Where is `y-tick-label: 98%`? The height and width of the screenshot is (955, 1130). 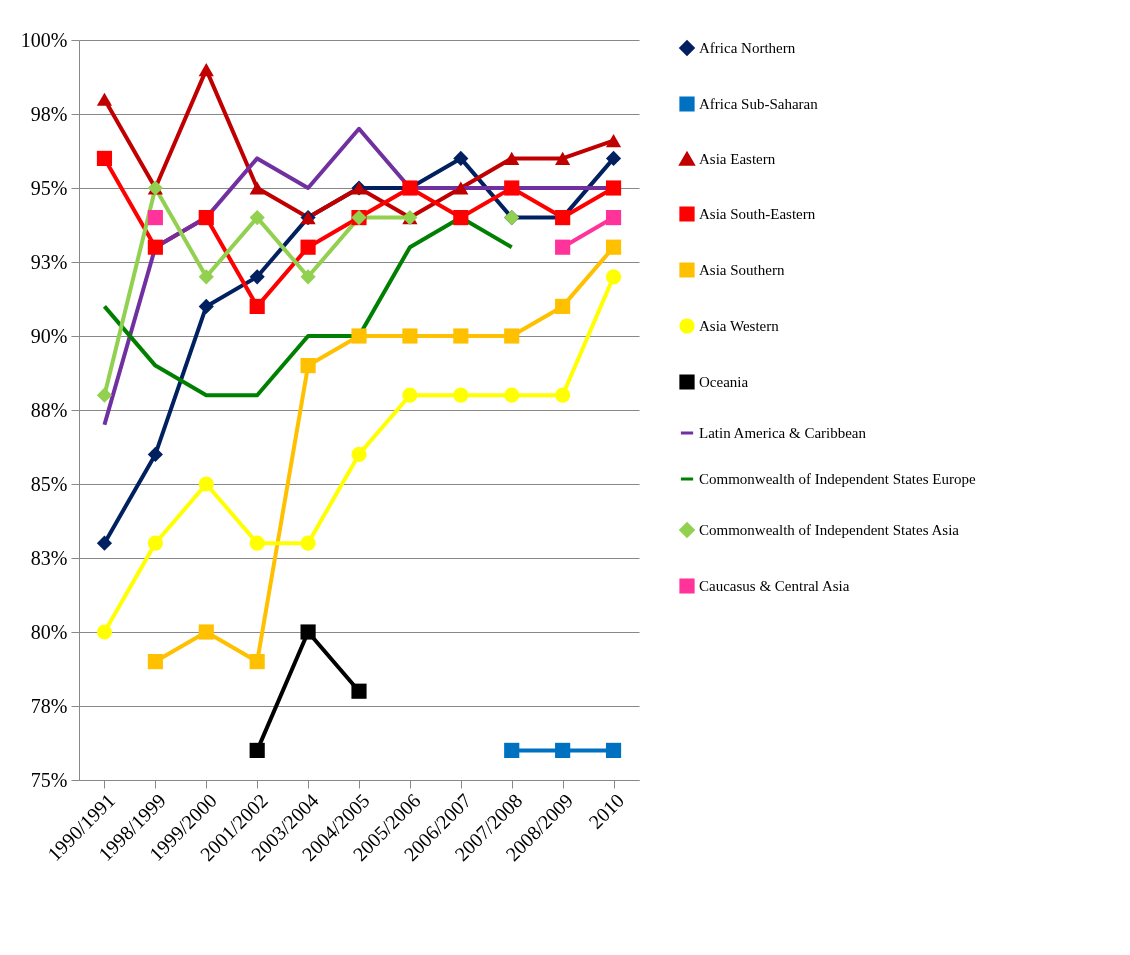 y-tick-label: 98% is located at coordinates (49, 113).